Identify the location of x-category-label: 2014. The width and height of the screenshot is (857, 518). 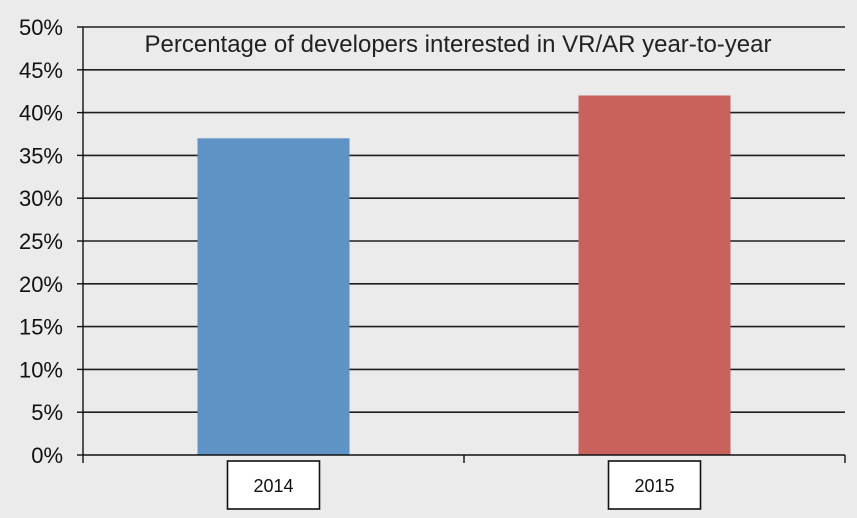
(273, 486).